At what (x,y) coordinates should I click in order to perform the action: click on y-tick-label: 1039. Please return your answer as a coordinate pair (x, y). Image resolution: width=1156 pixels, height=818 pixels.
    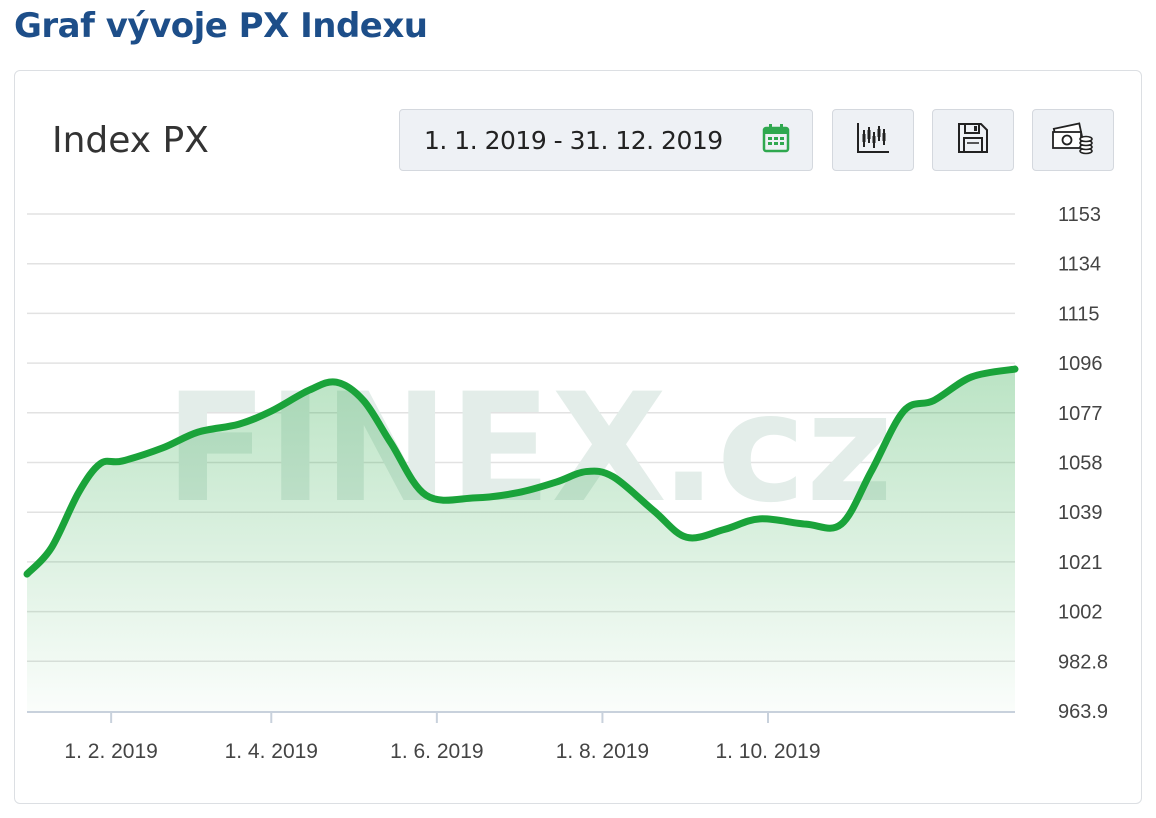
    Looking at the image, I should click on (1080, 513).